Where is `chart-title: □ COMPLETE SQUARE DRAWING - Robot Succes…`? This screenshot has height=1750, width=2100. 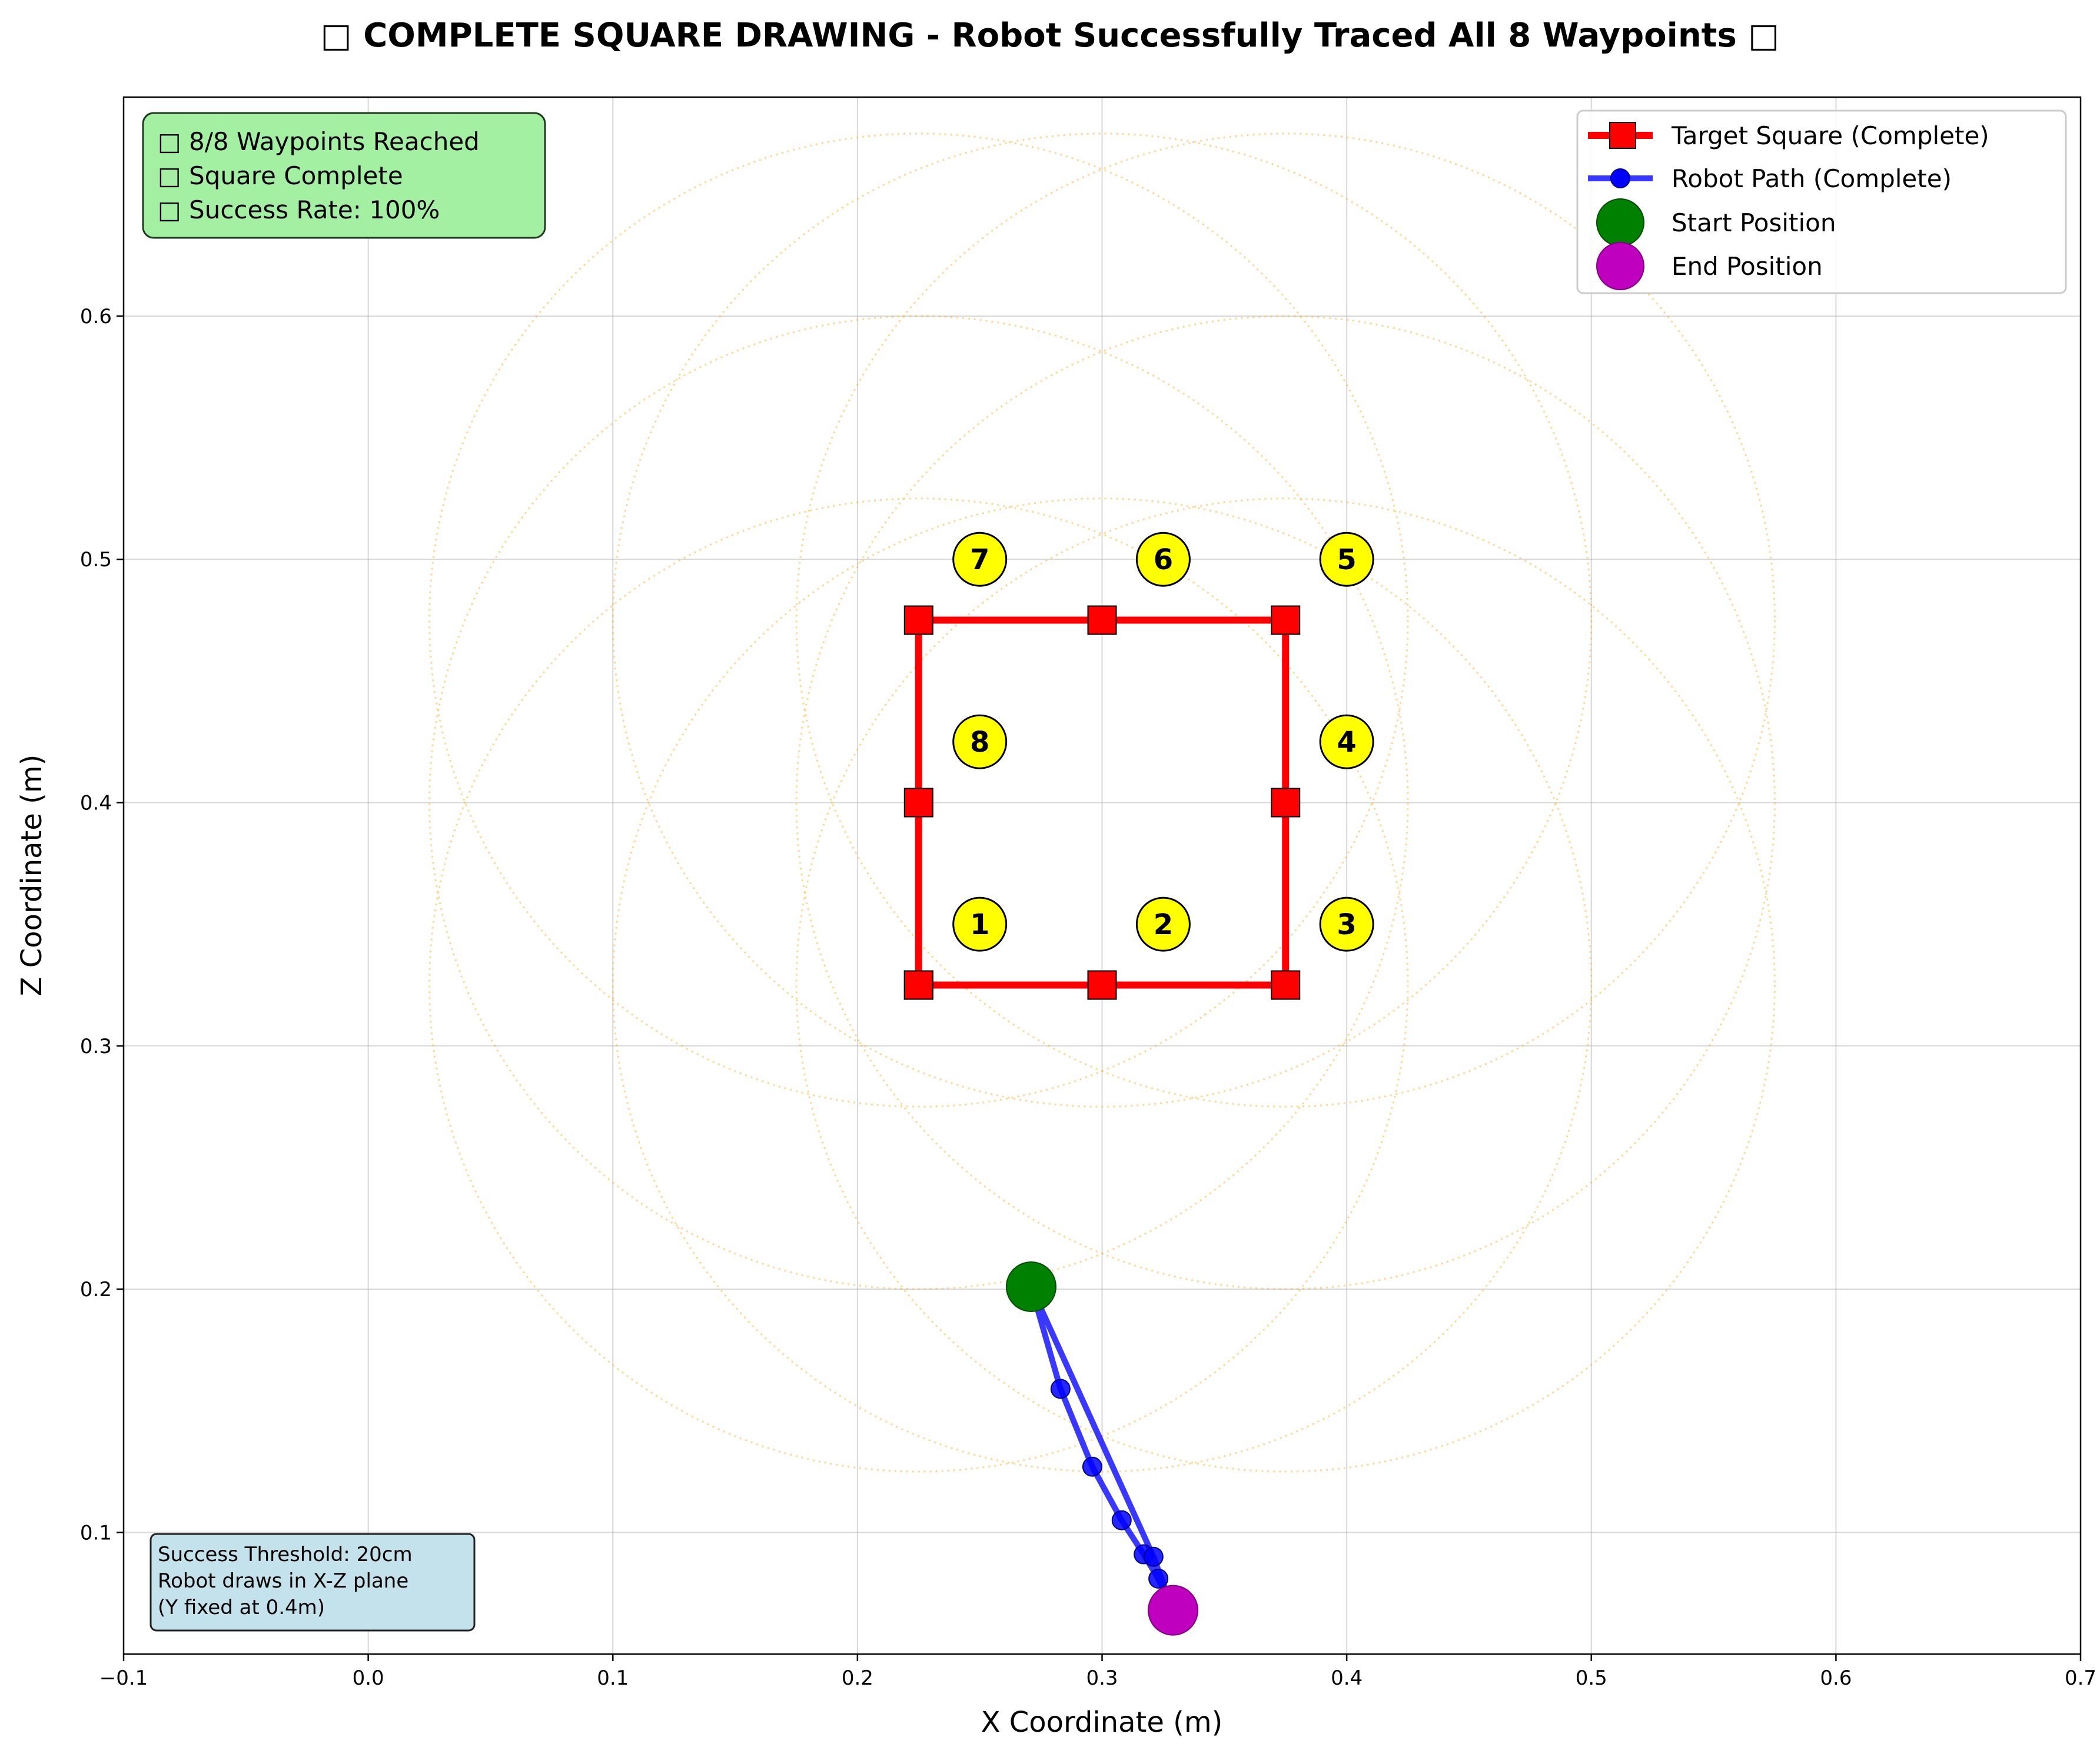
chart-title: □ COMPLETE SQUARE DRAWING - Robot Succes… is located at coordinates (1050, 35).